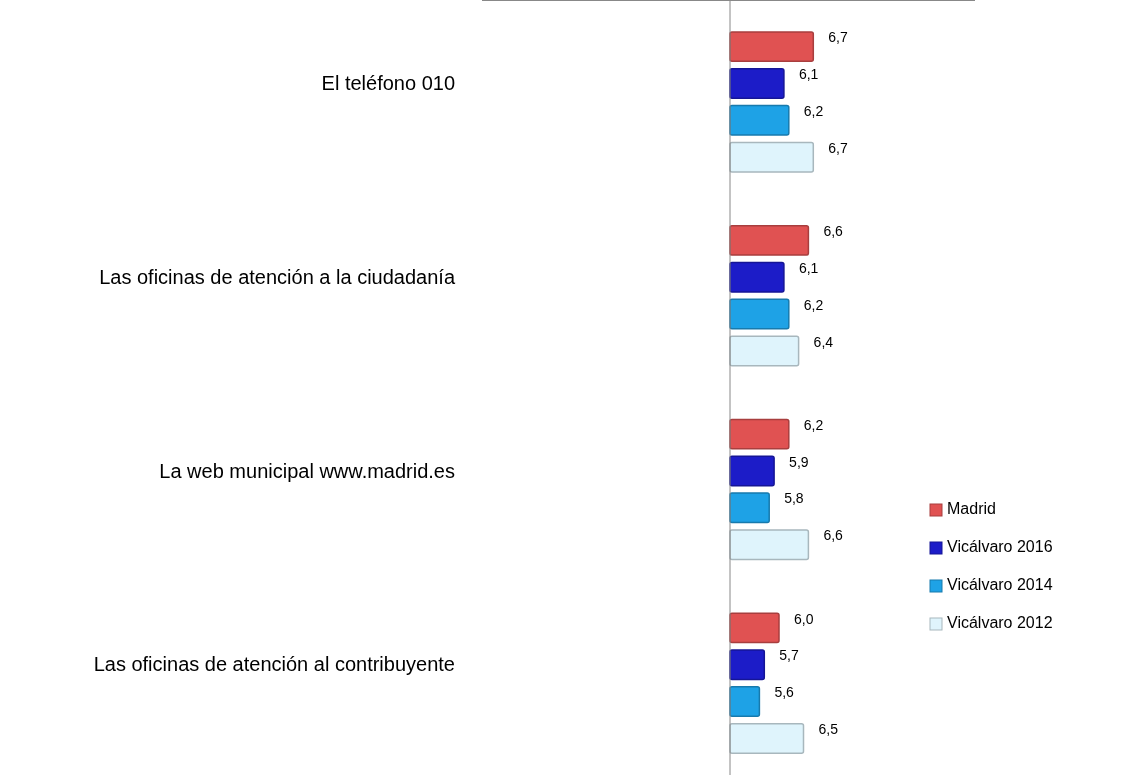  Describe the element at coordinates (823, 341) in the screenshot. I see `data-label: 6,4` at that location.